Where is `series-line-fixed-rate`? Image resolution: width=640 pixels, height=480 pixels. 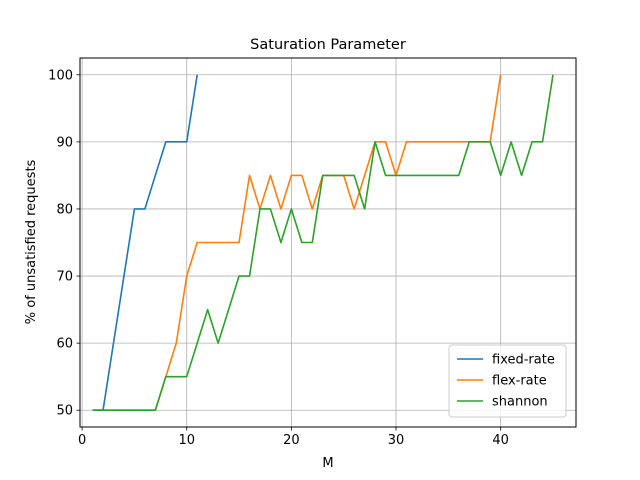
series-line-fixed-rate is located at coordinates (145, 243).